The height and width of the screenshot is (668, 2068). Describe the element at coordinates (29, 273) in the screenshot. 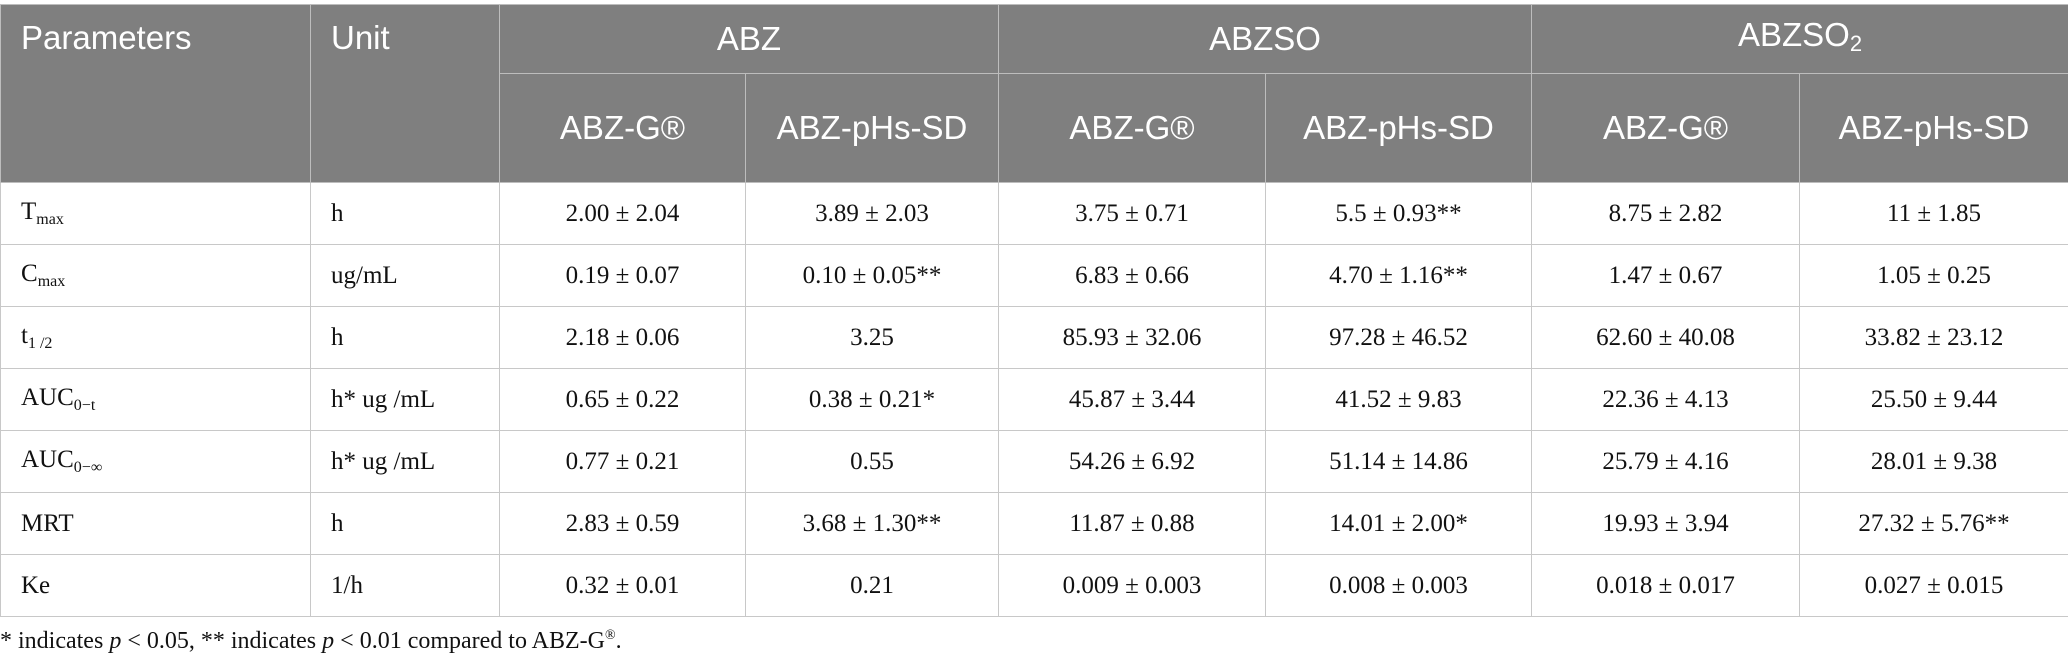

I see `text: C` at that location.